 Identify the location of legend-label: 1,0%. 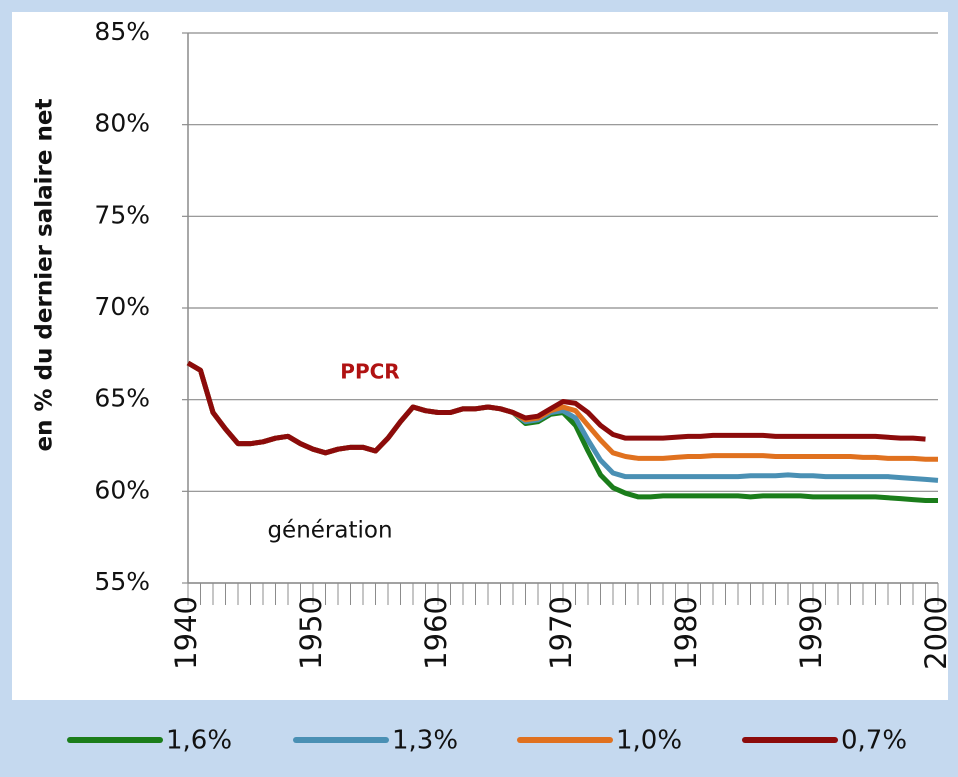
(649, 741).